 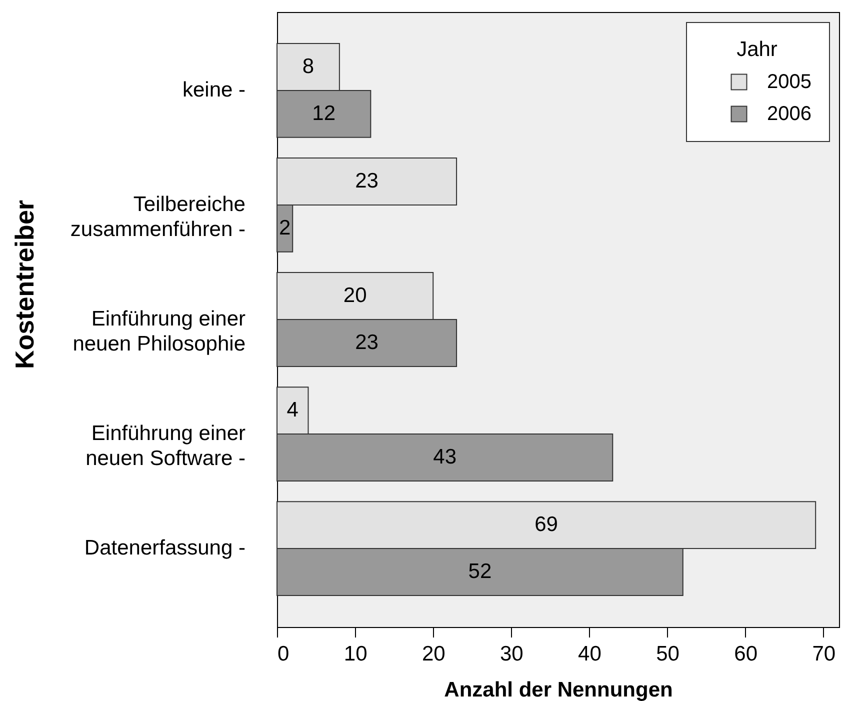 I want to click on x-tick-label: 30, so click(x=512, y=654).